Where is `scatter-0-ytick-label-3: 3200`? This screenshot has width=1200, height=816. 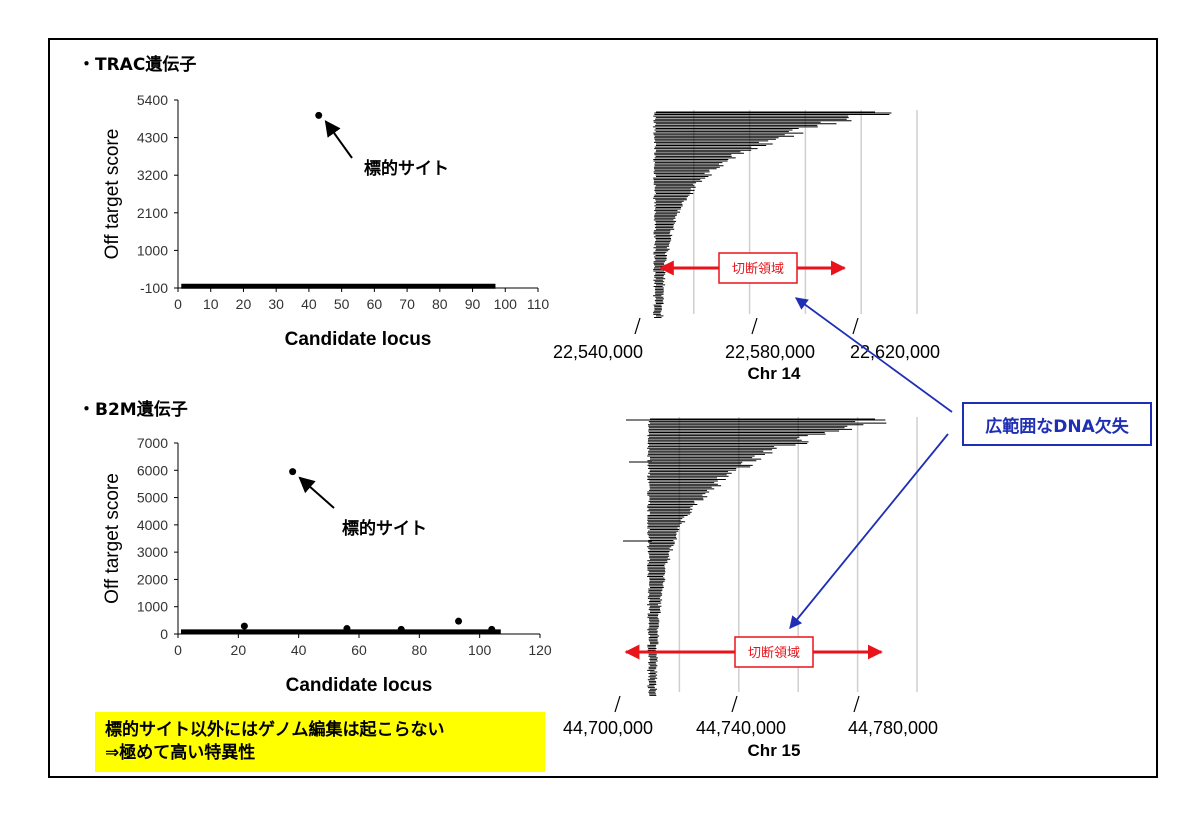
scatter-0-ytick-label-3: 3200 is located at coordinates (152, 175).